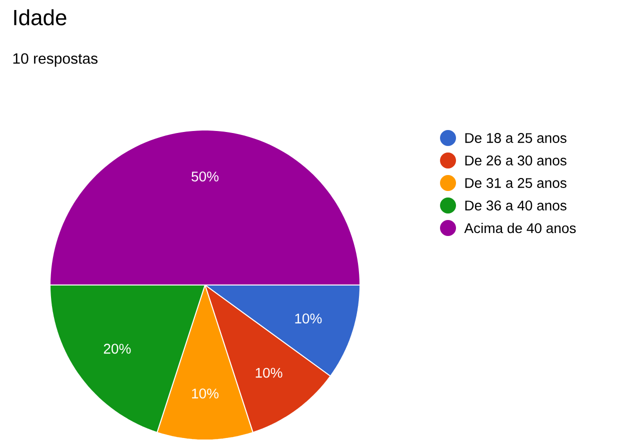  Describe the element at coordinates (117, 349) in the screenshot. I see `data-label: 20%` at that location.